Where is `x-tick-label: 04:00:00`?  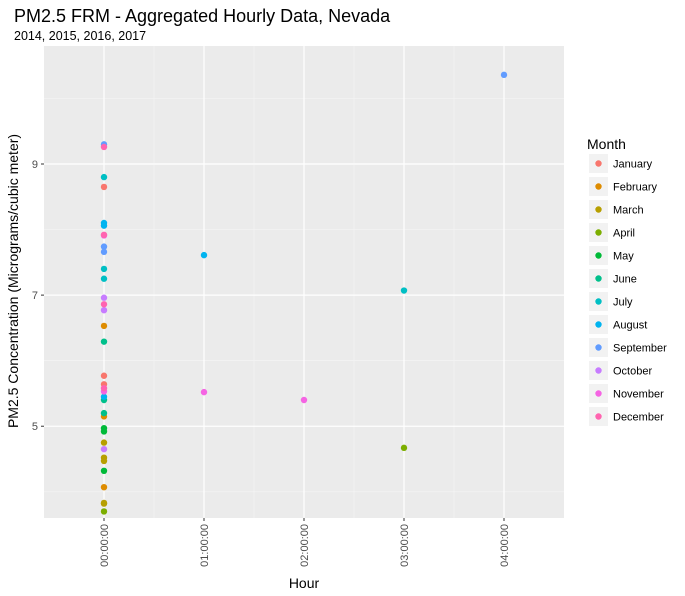
x-tick-label: 04:00:00 is located at coordinates (505, 545).